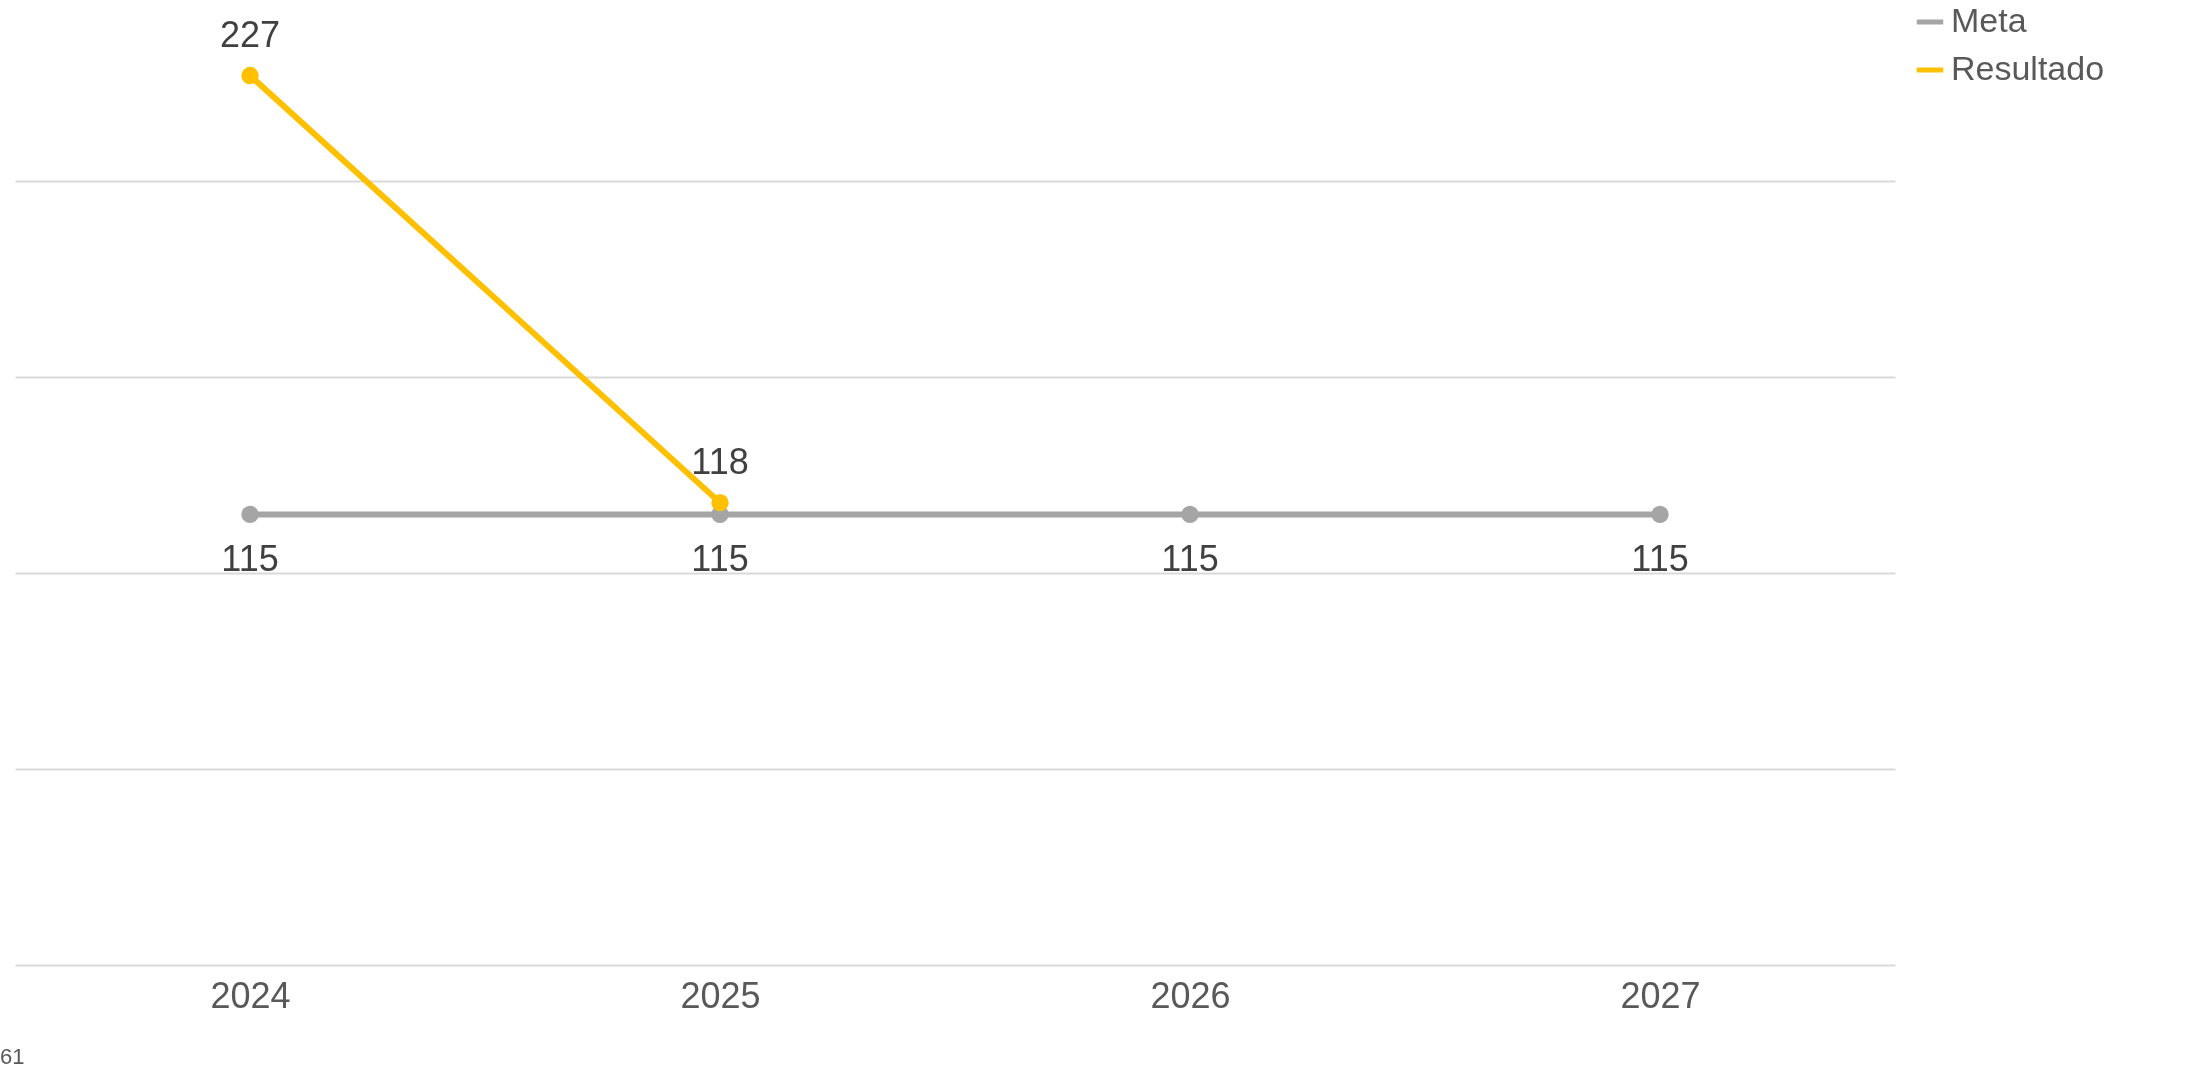 The height and width of the screenshot is (1070, 2193). I want to click on x-tick-label: 2026, so click(1190, 995).